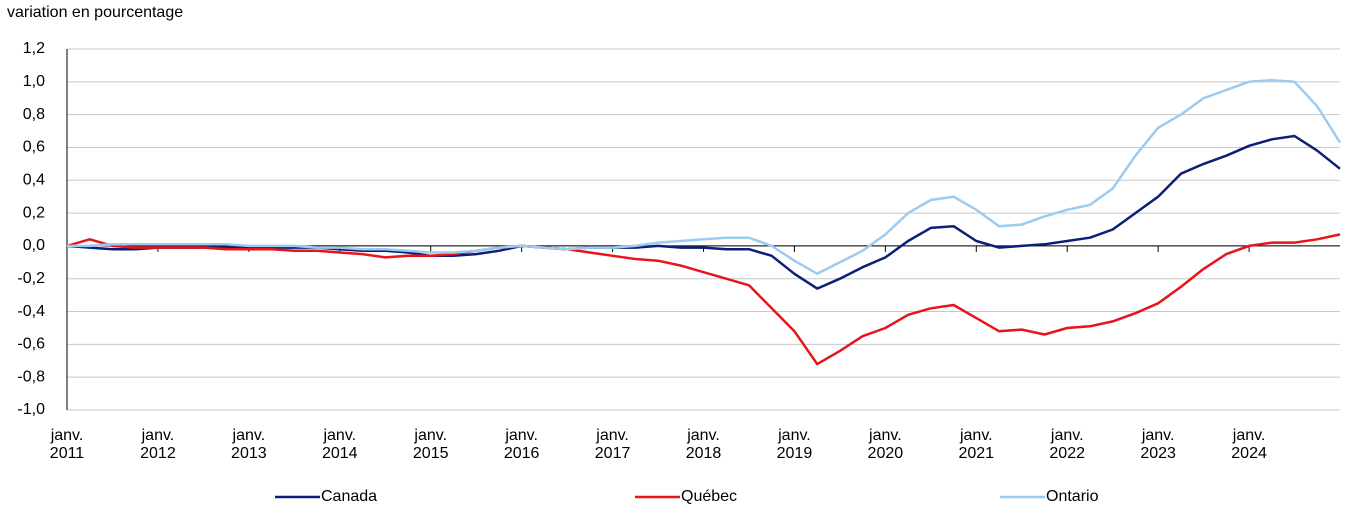 Image resolution: width=1358 pixels, height=509 pixels. I want to click on x-tick-label: janv. 2023, so click(1158, 444).